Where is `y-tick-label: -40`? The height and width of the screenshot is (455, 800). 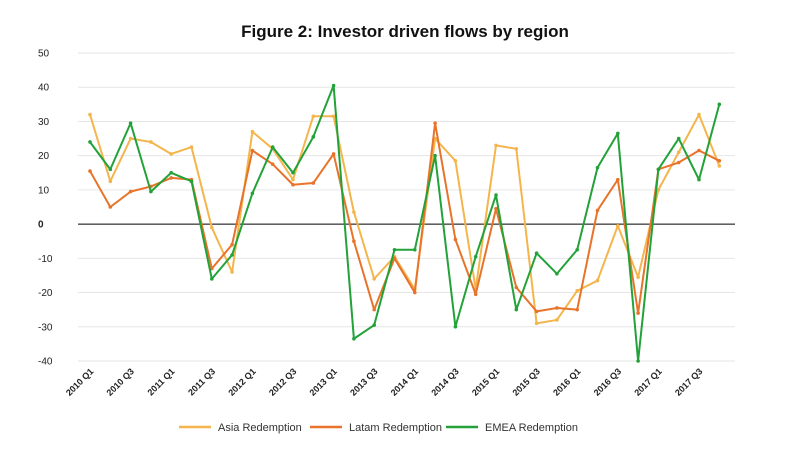 y-tick-label: -40 is located at coordinates (45, 362).